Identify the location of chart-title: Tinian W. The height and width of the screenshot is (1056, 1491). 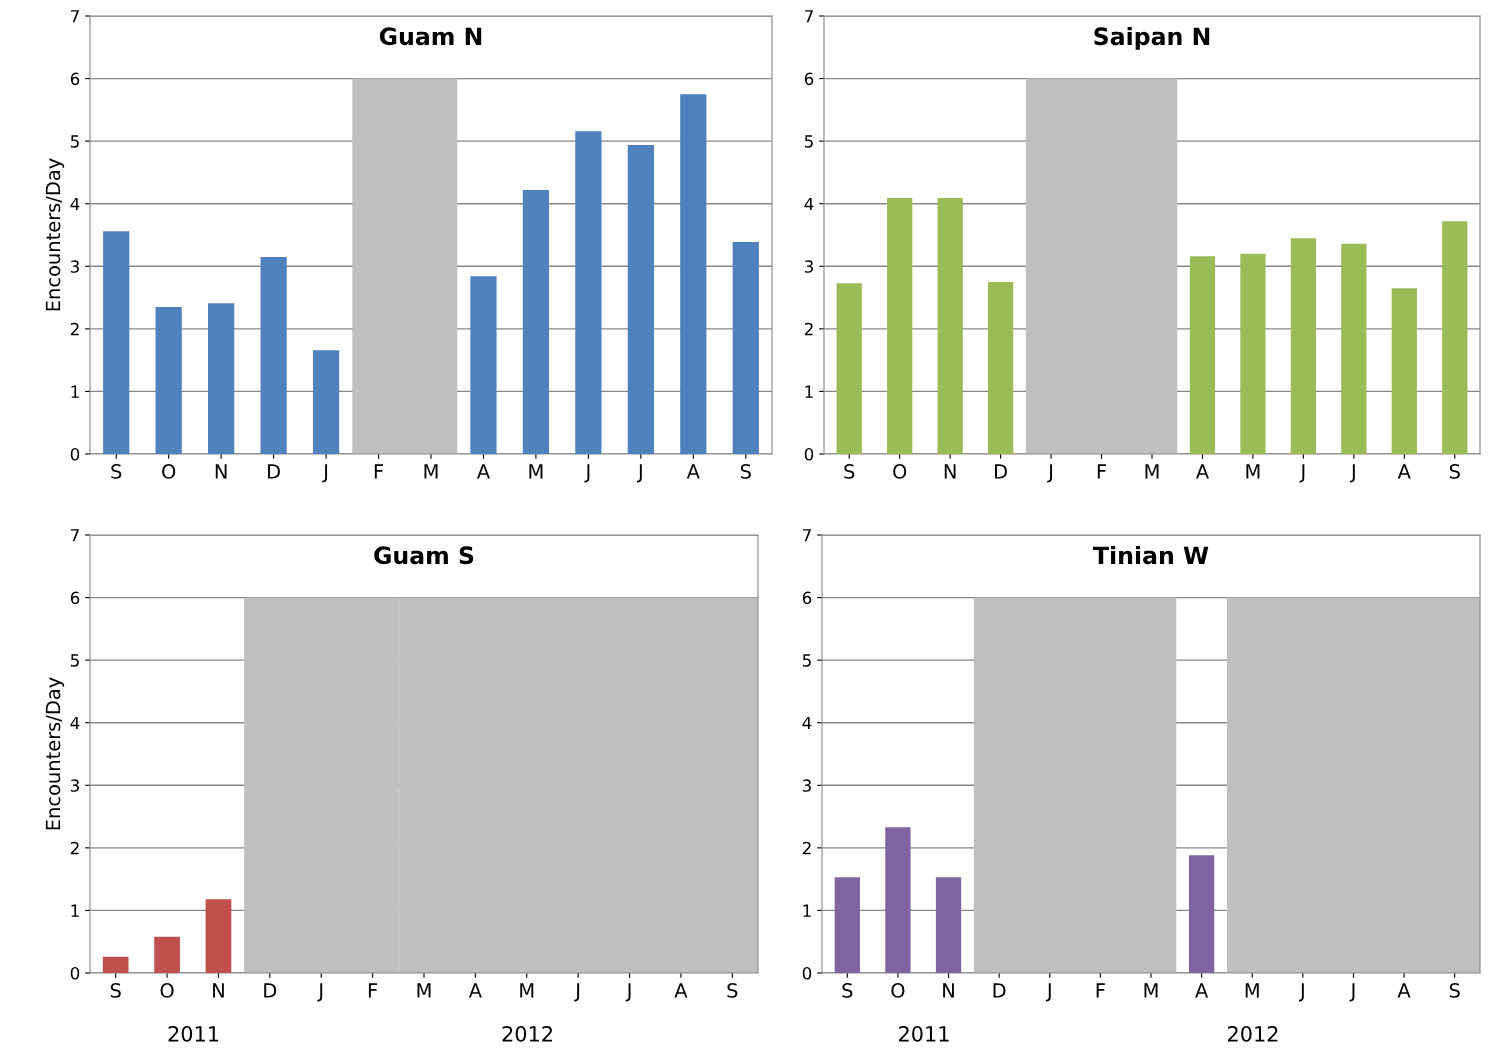
(1151, 555).